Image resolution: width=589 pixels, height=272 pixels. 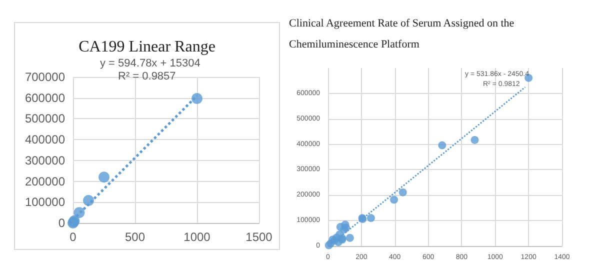 What do you see at coordinates (45, 160) in the screenshot?
I see `y-tick-label: 300000` at bounding box center [45, 160].